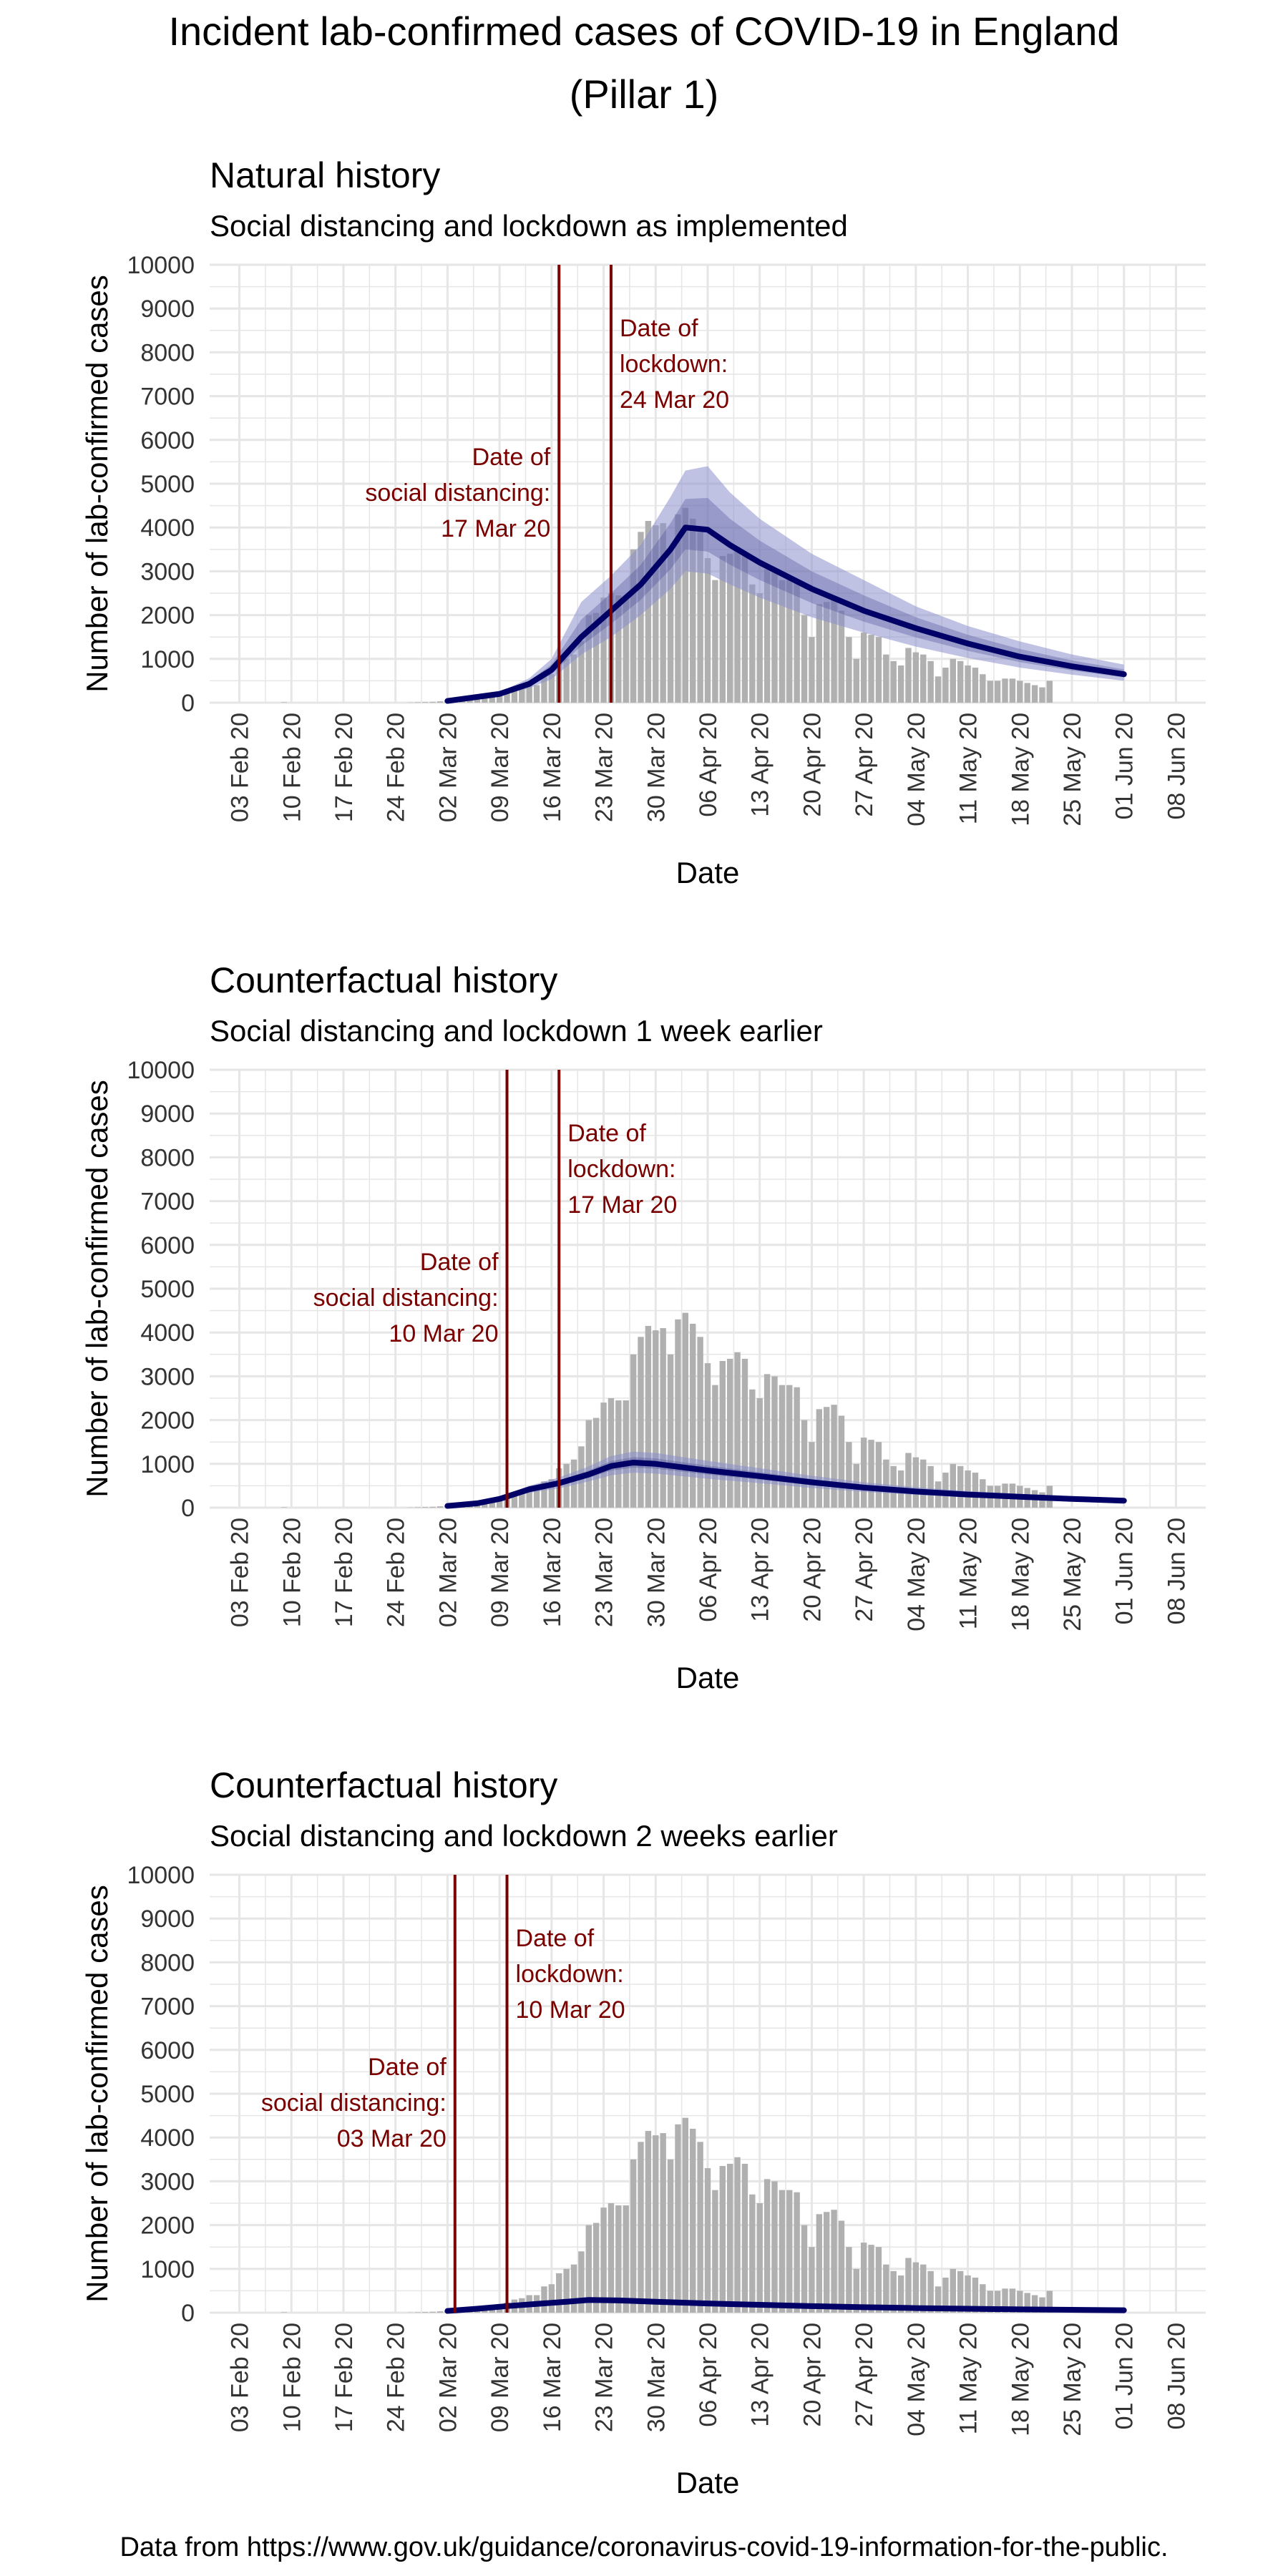 The width and height of the screenshot is (1288, 2576). I want to click on x-tick-label: 03 Feb 20, so click(240, 2377).